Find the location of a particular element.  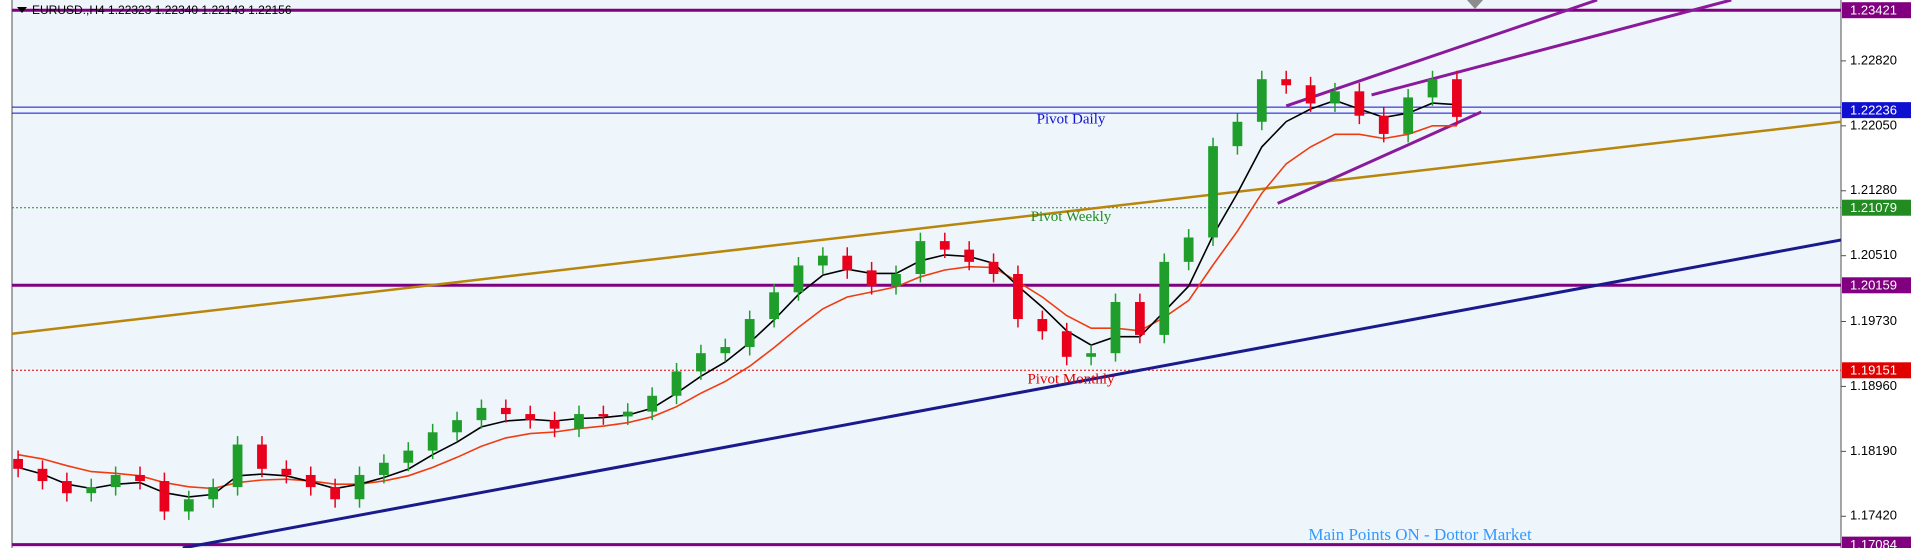

annotation: Main Points ON - Dottor Market is located at coordinates (1420, 534).